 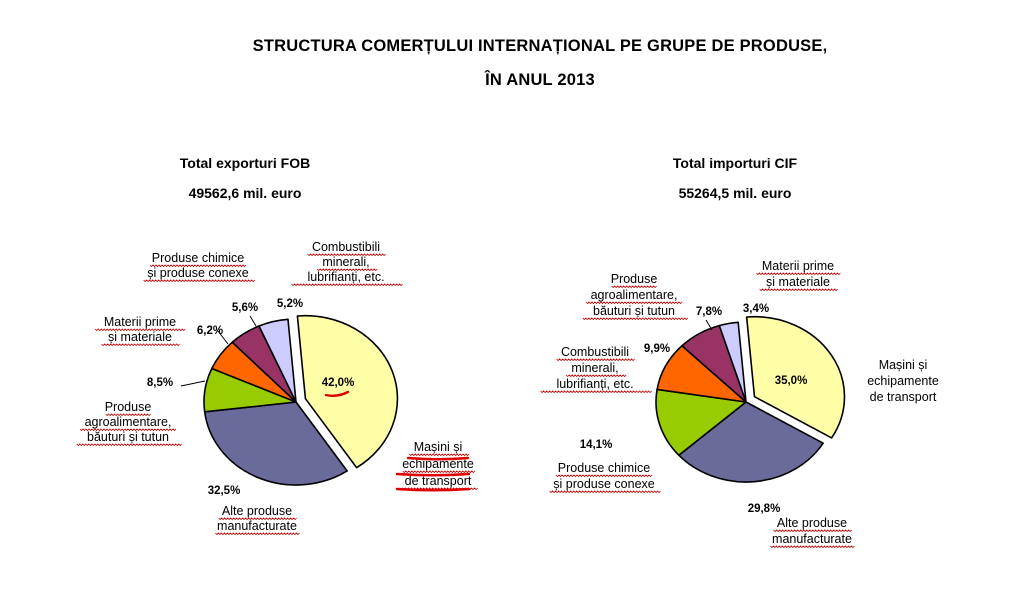 I want to click on import-category-label-4: Combustibili minerali, lubrifianți, etc., so click(x=594, y=368).